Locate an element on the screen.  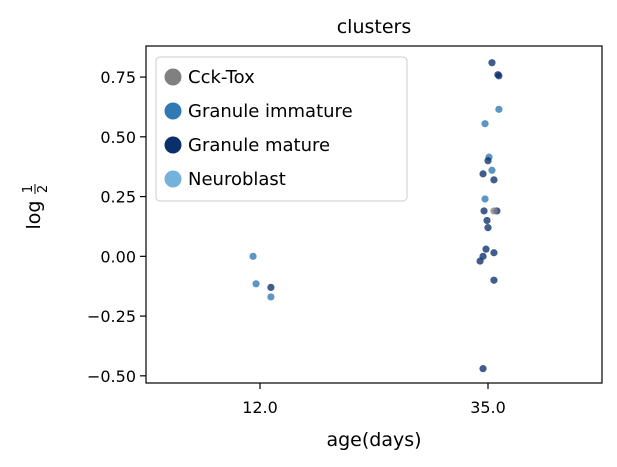
y-axis-title: log 1 2 is located at coordinates (36, 206).